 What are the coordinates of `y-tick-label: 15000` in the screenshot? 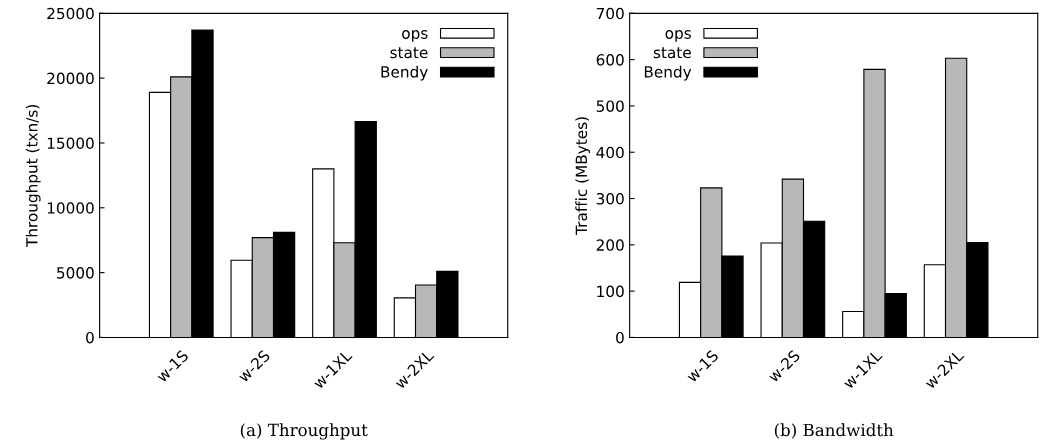 It's located at (70, 143).